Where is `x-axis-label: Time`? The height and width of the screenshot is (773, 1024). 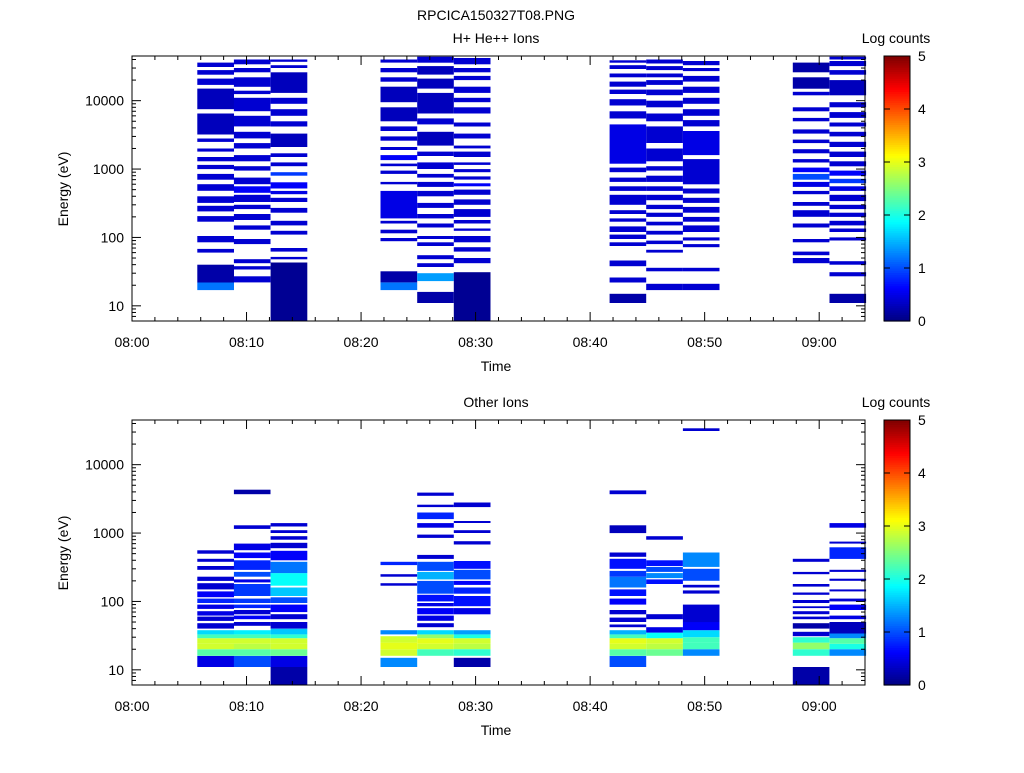
x-axis-label: Time is located at coordinates (496, 730).